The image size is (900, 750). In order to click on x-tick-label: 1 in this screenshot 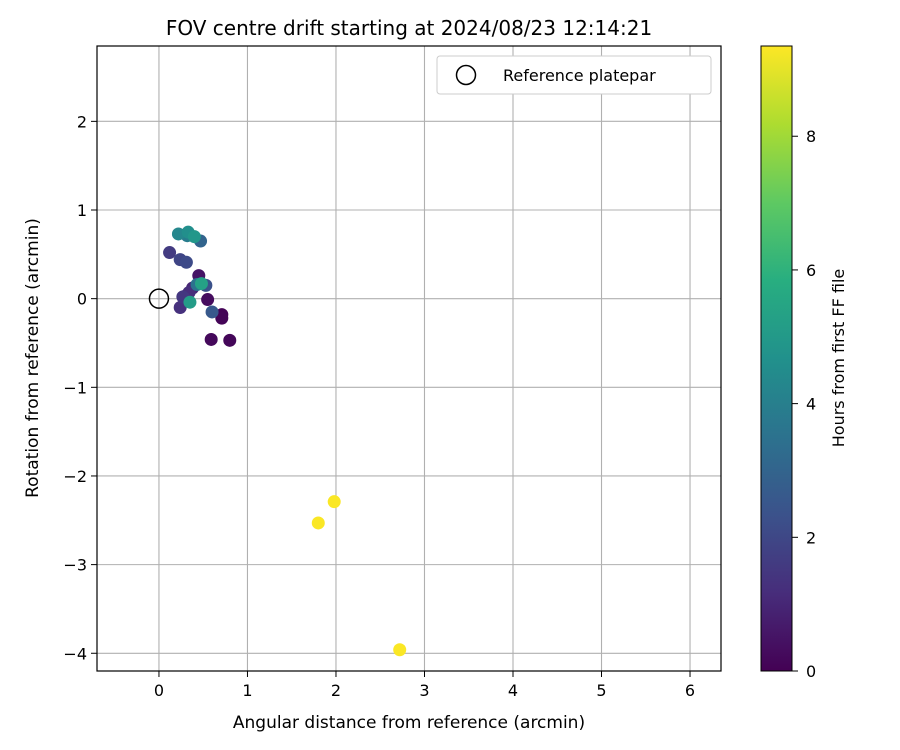, I will do `click(247, 690)`.